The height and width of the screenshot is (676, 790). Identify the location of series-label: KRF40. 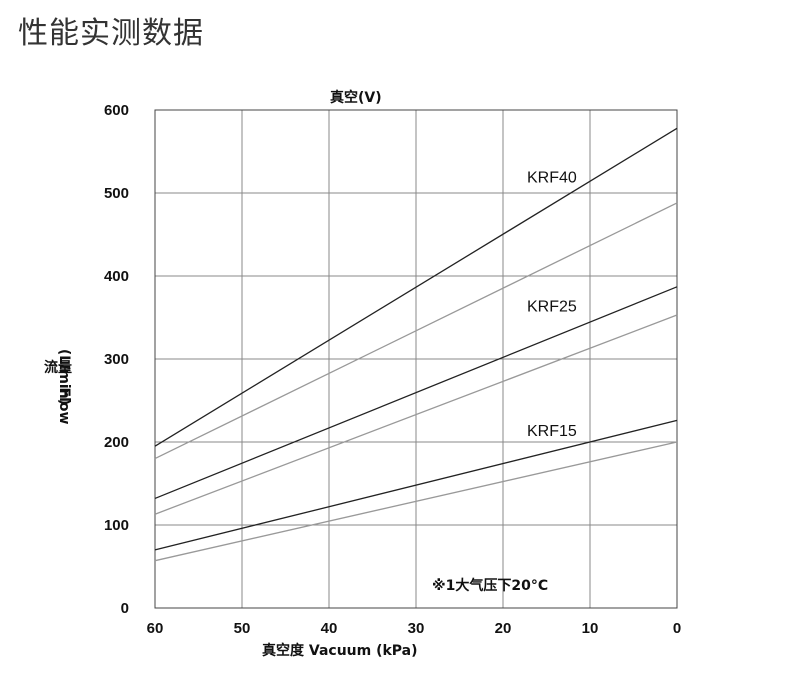
(552, 178).